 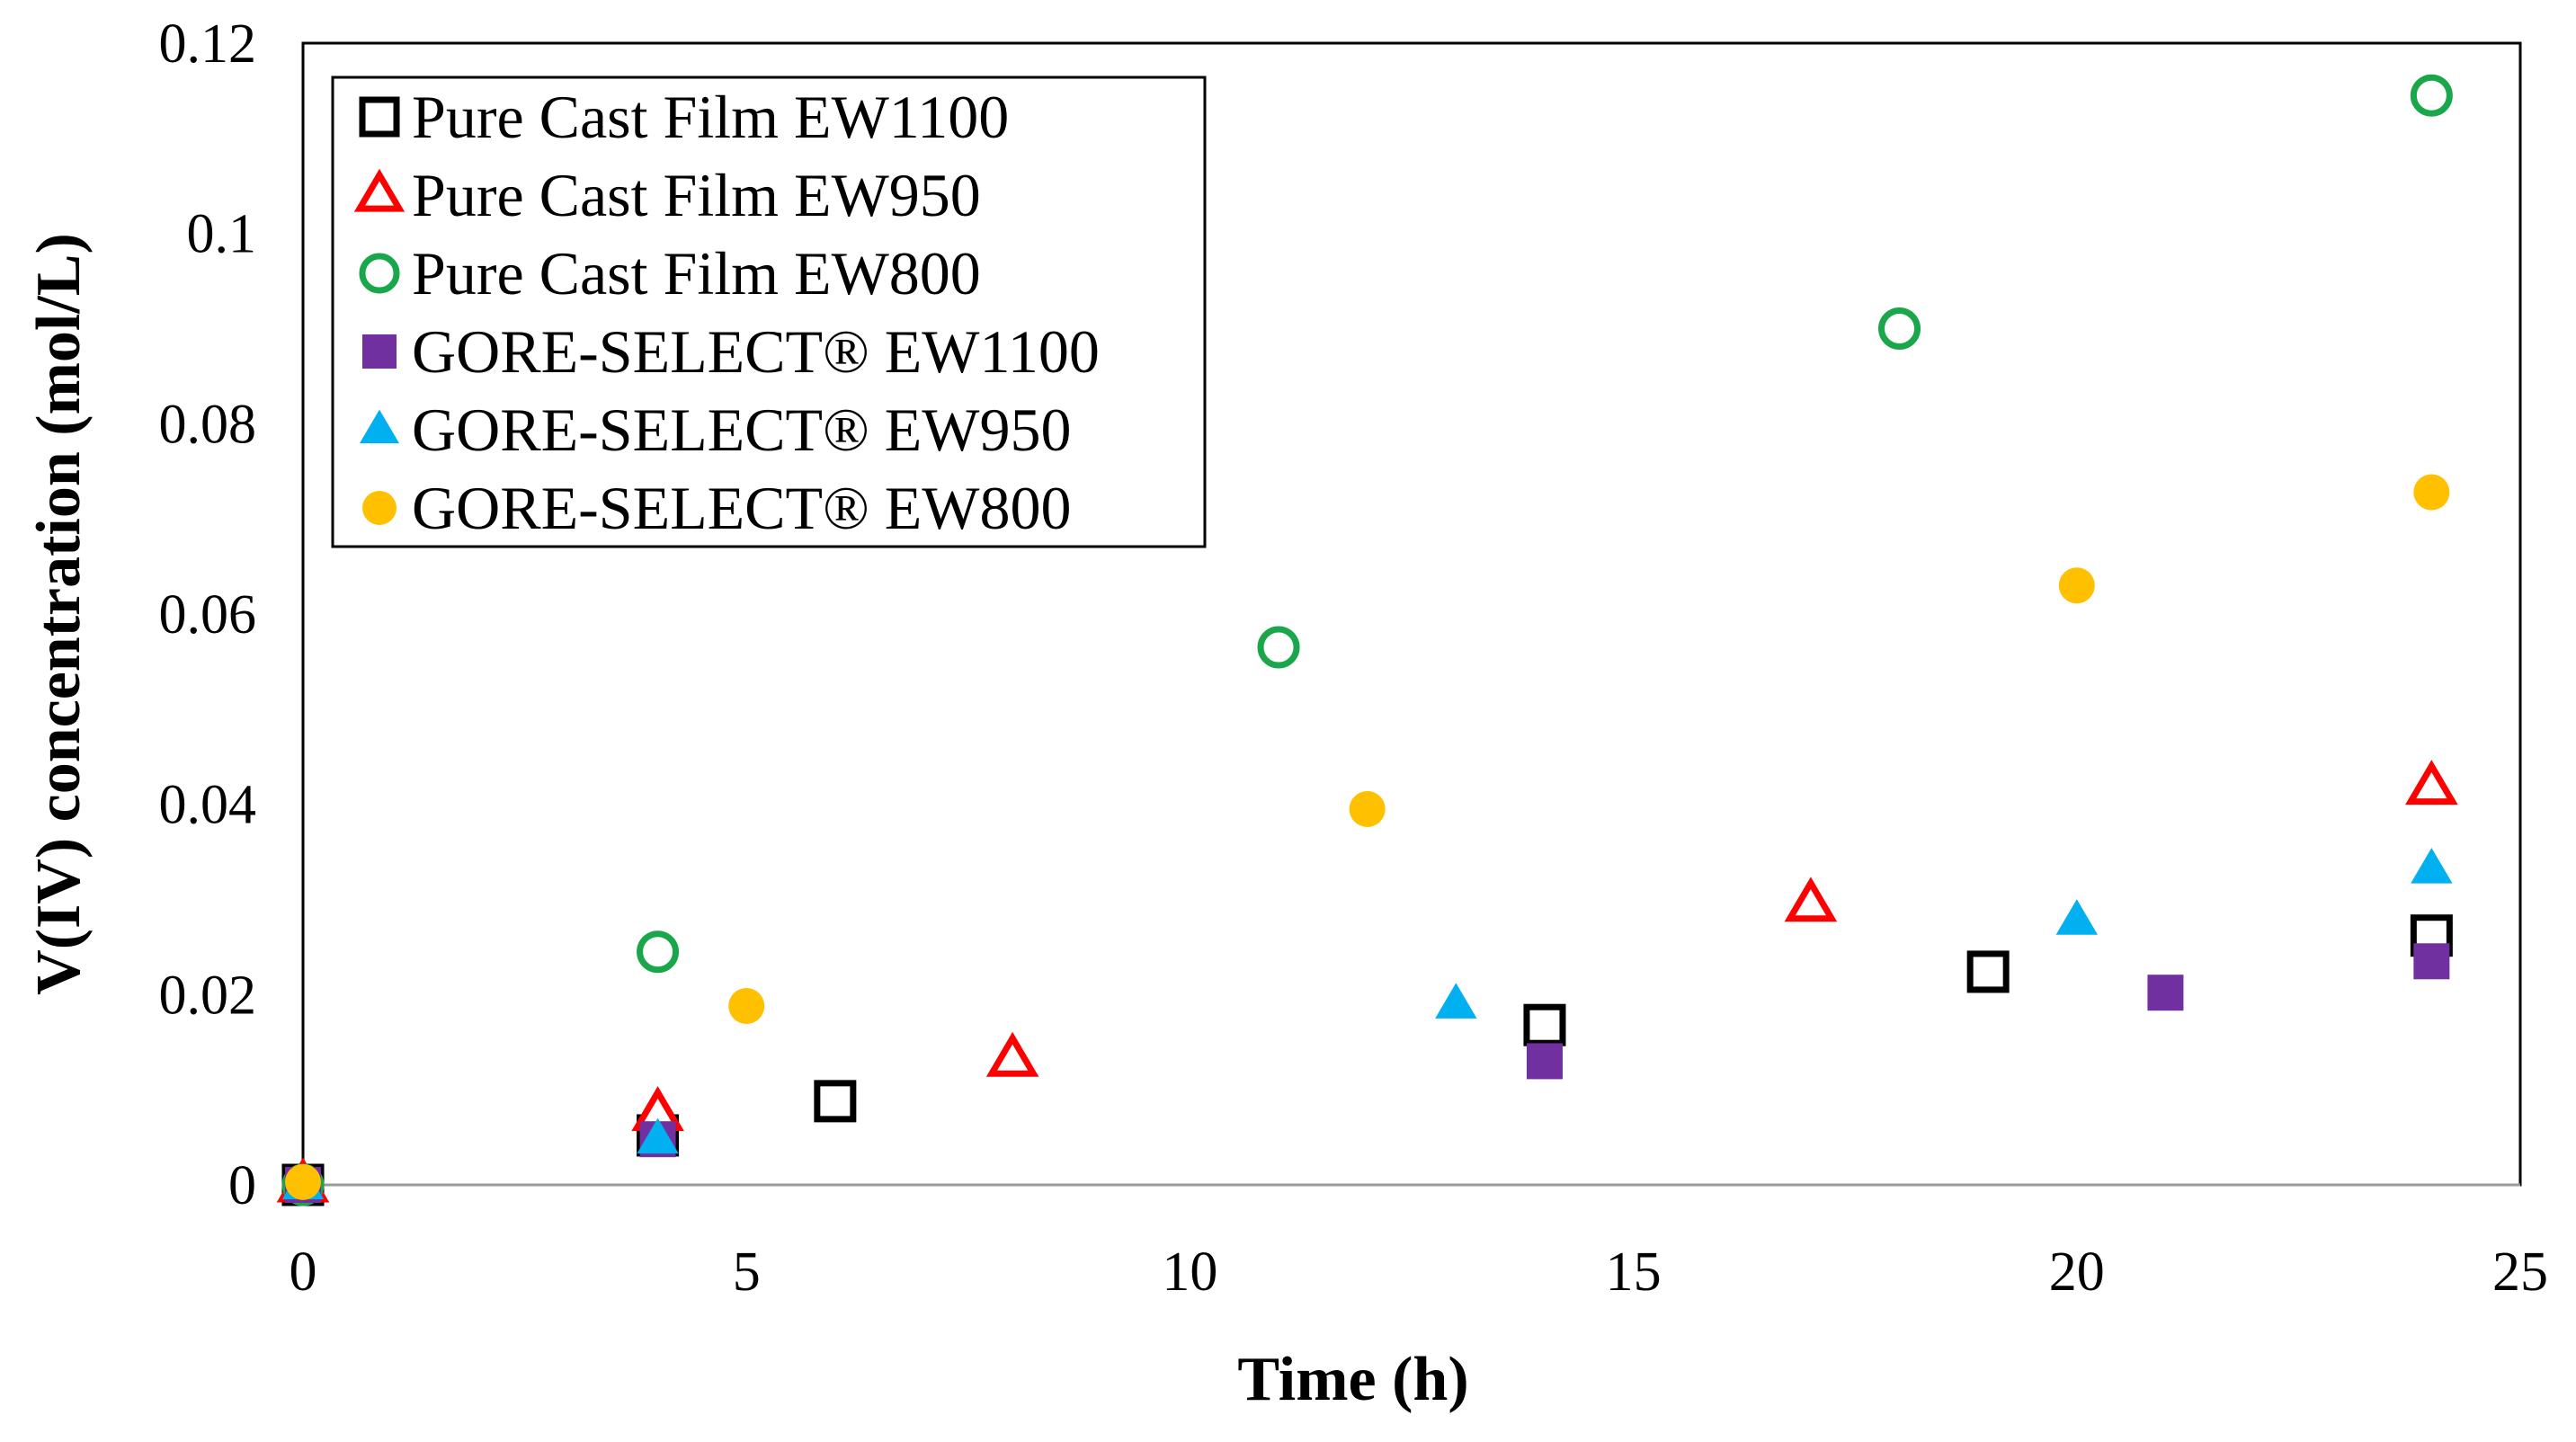 I want to click on y-tick-label: 0, so click(x=242, y=1185).